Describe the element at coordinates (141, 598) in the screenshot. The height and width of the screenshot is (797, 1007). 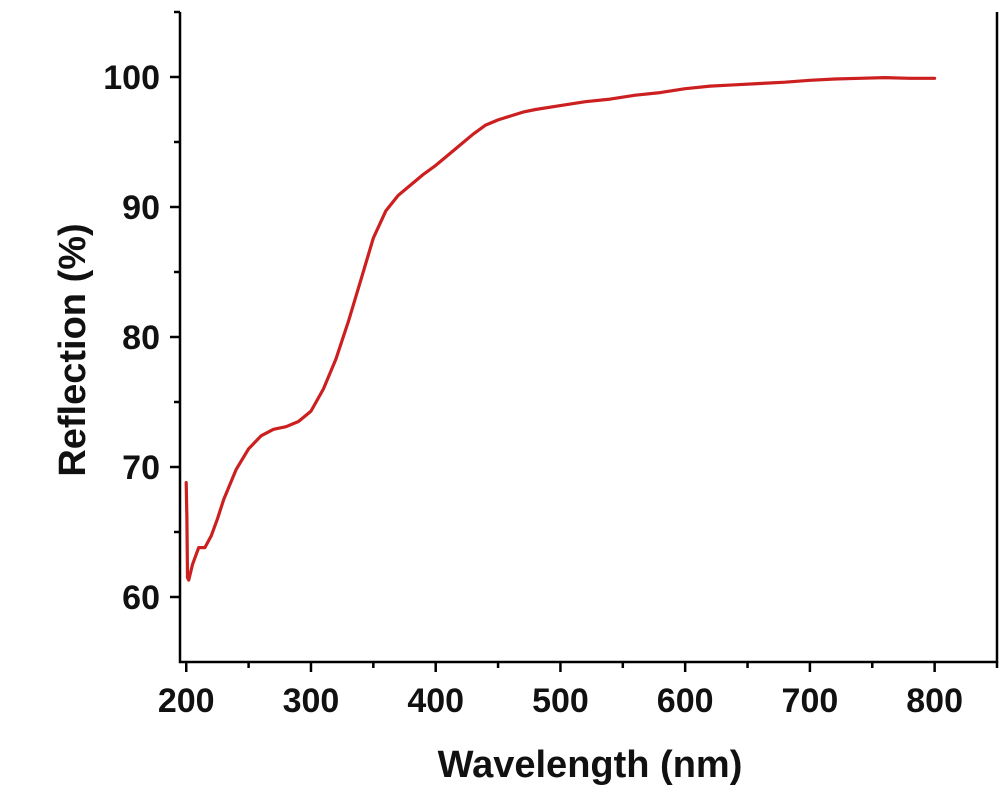
I see `y-tick-label: 60` at that location.